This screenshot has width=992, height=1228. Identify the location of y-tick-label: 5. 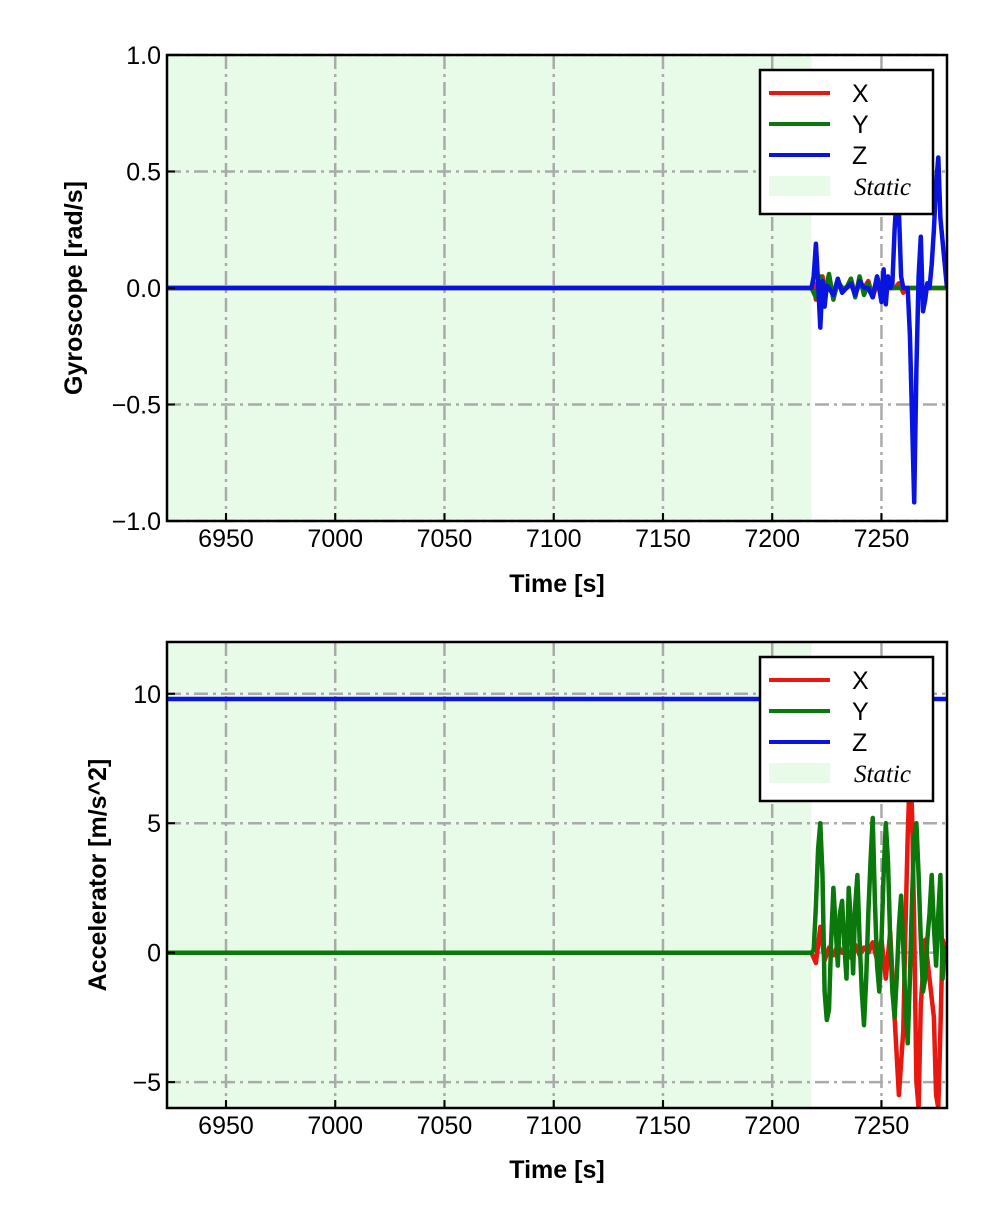
(154, 824).